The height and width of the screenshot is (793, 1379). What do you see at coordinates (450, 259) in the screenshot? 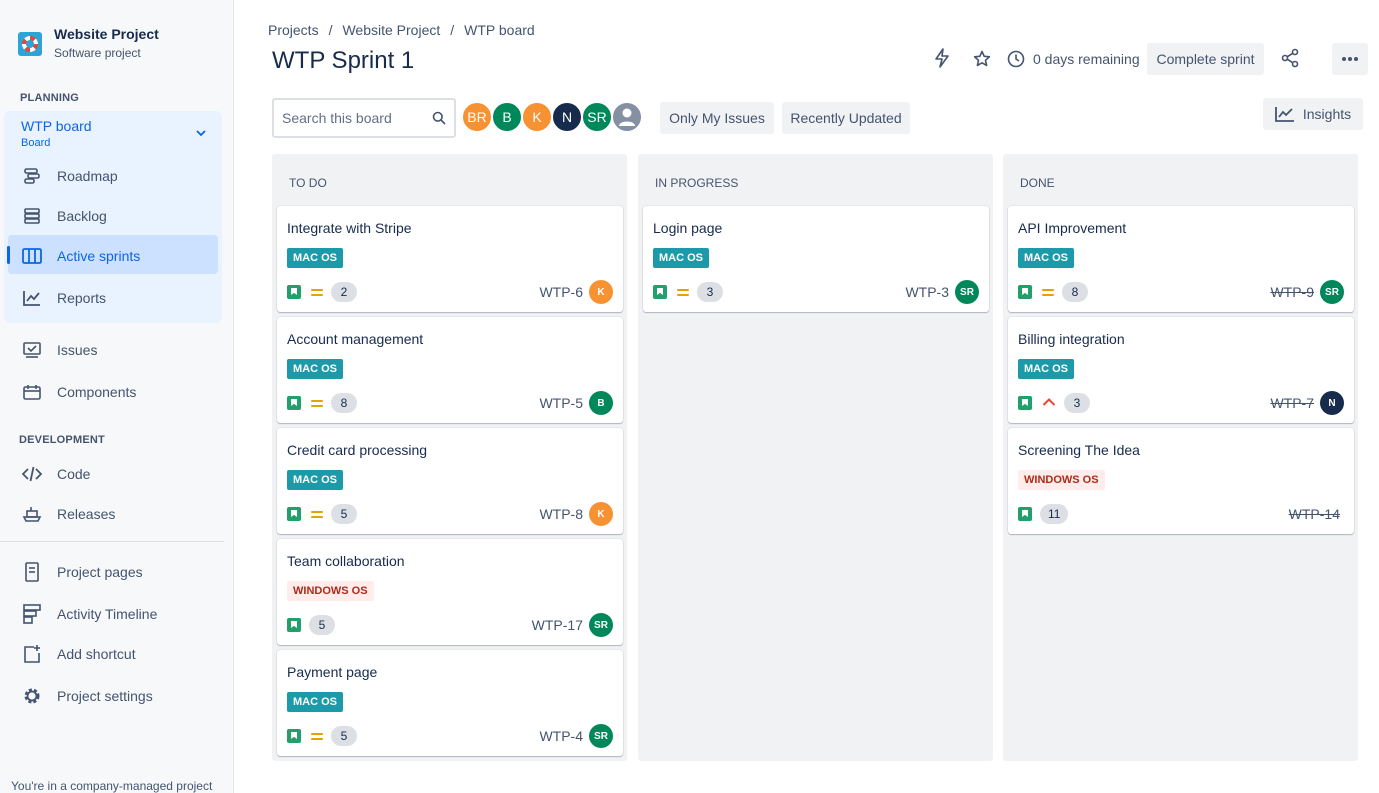
I see `issue-card: Integrate with Stripe MAC OS 2 WTP-6 K` at bounding box center [450, 259].